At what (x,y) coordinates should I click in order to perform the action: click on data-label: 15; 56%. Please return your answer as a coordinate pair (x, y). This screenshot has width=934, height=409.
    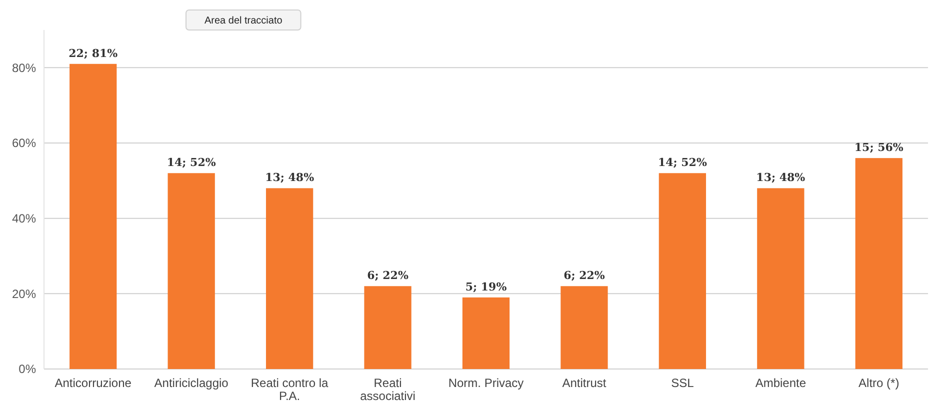
    Looking at the image, I should click on (879, 147).